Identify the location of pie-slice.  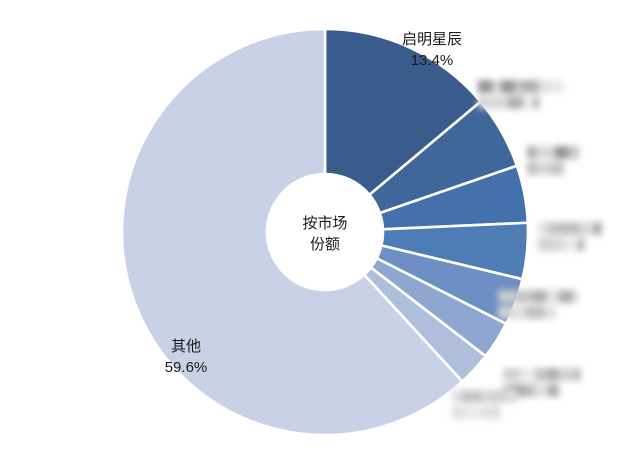
(402, 112).